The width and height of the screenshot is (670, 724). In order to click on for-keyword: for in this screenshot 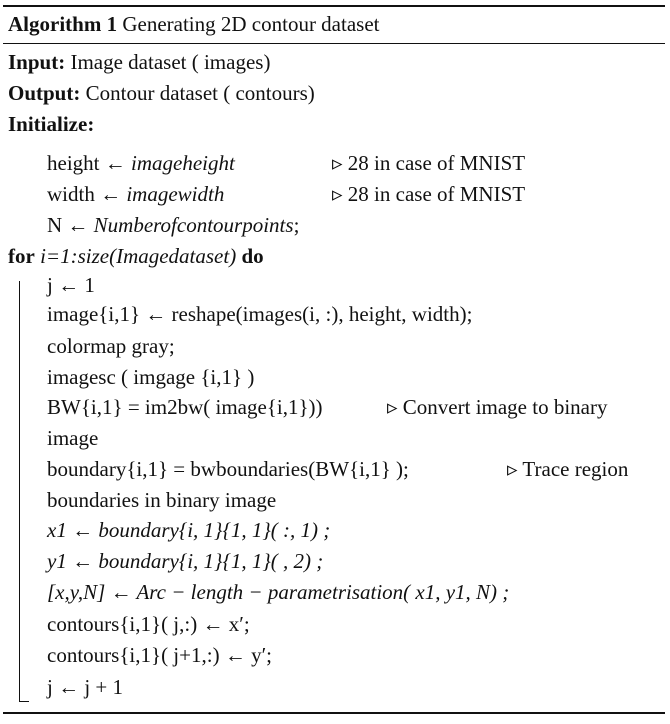, I will do `click(21, 256)`.